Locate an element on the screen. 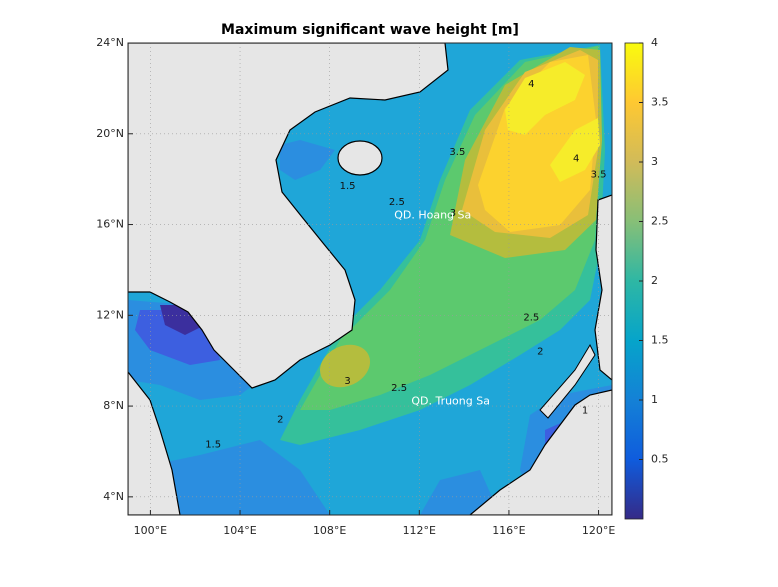 The height and width of the screenshot is (587, 778). y-tick-label: 4°N is located at coordinates (113, 496).